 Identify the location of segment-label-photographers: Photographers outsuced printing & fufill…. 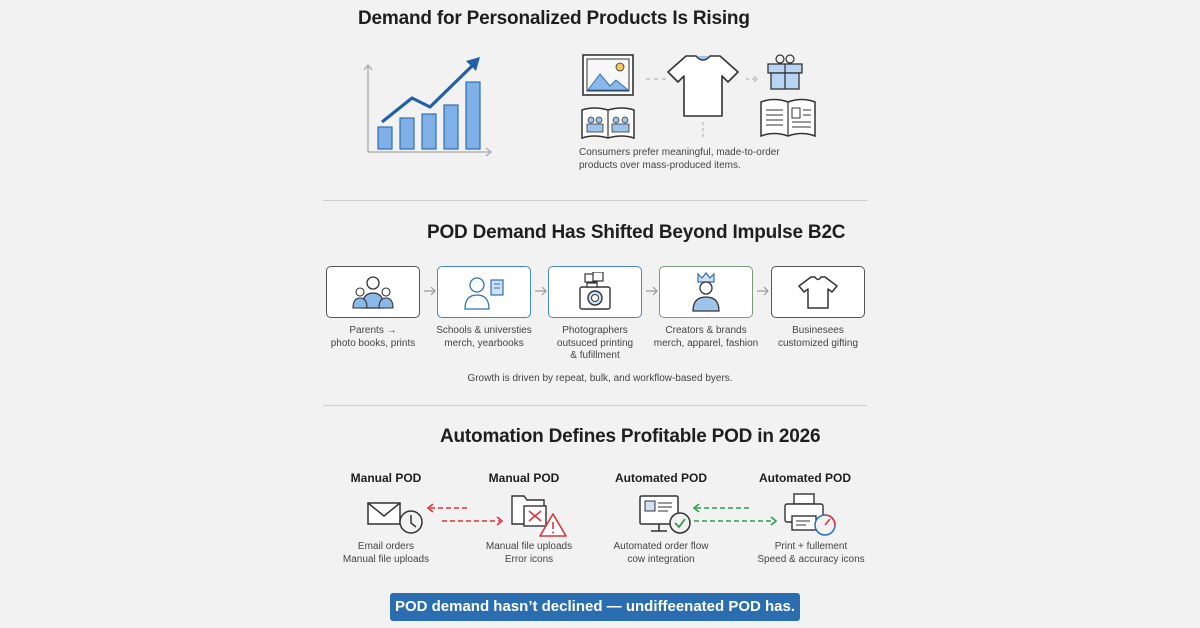
(595, 344).